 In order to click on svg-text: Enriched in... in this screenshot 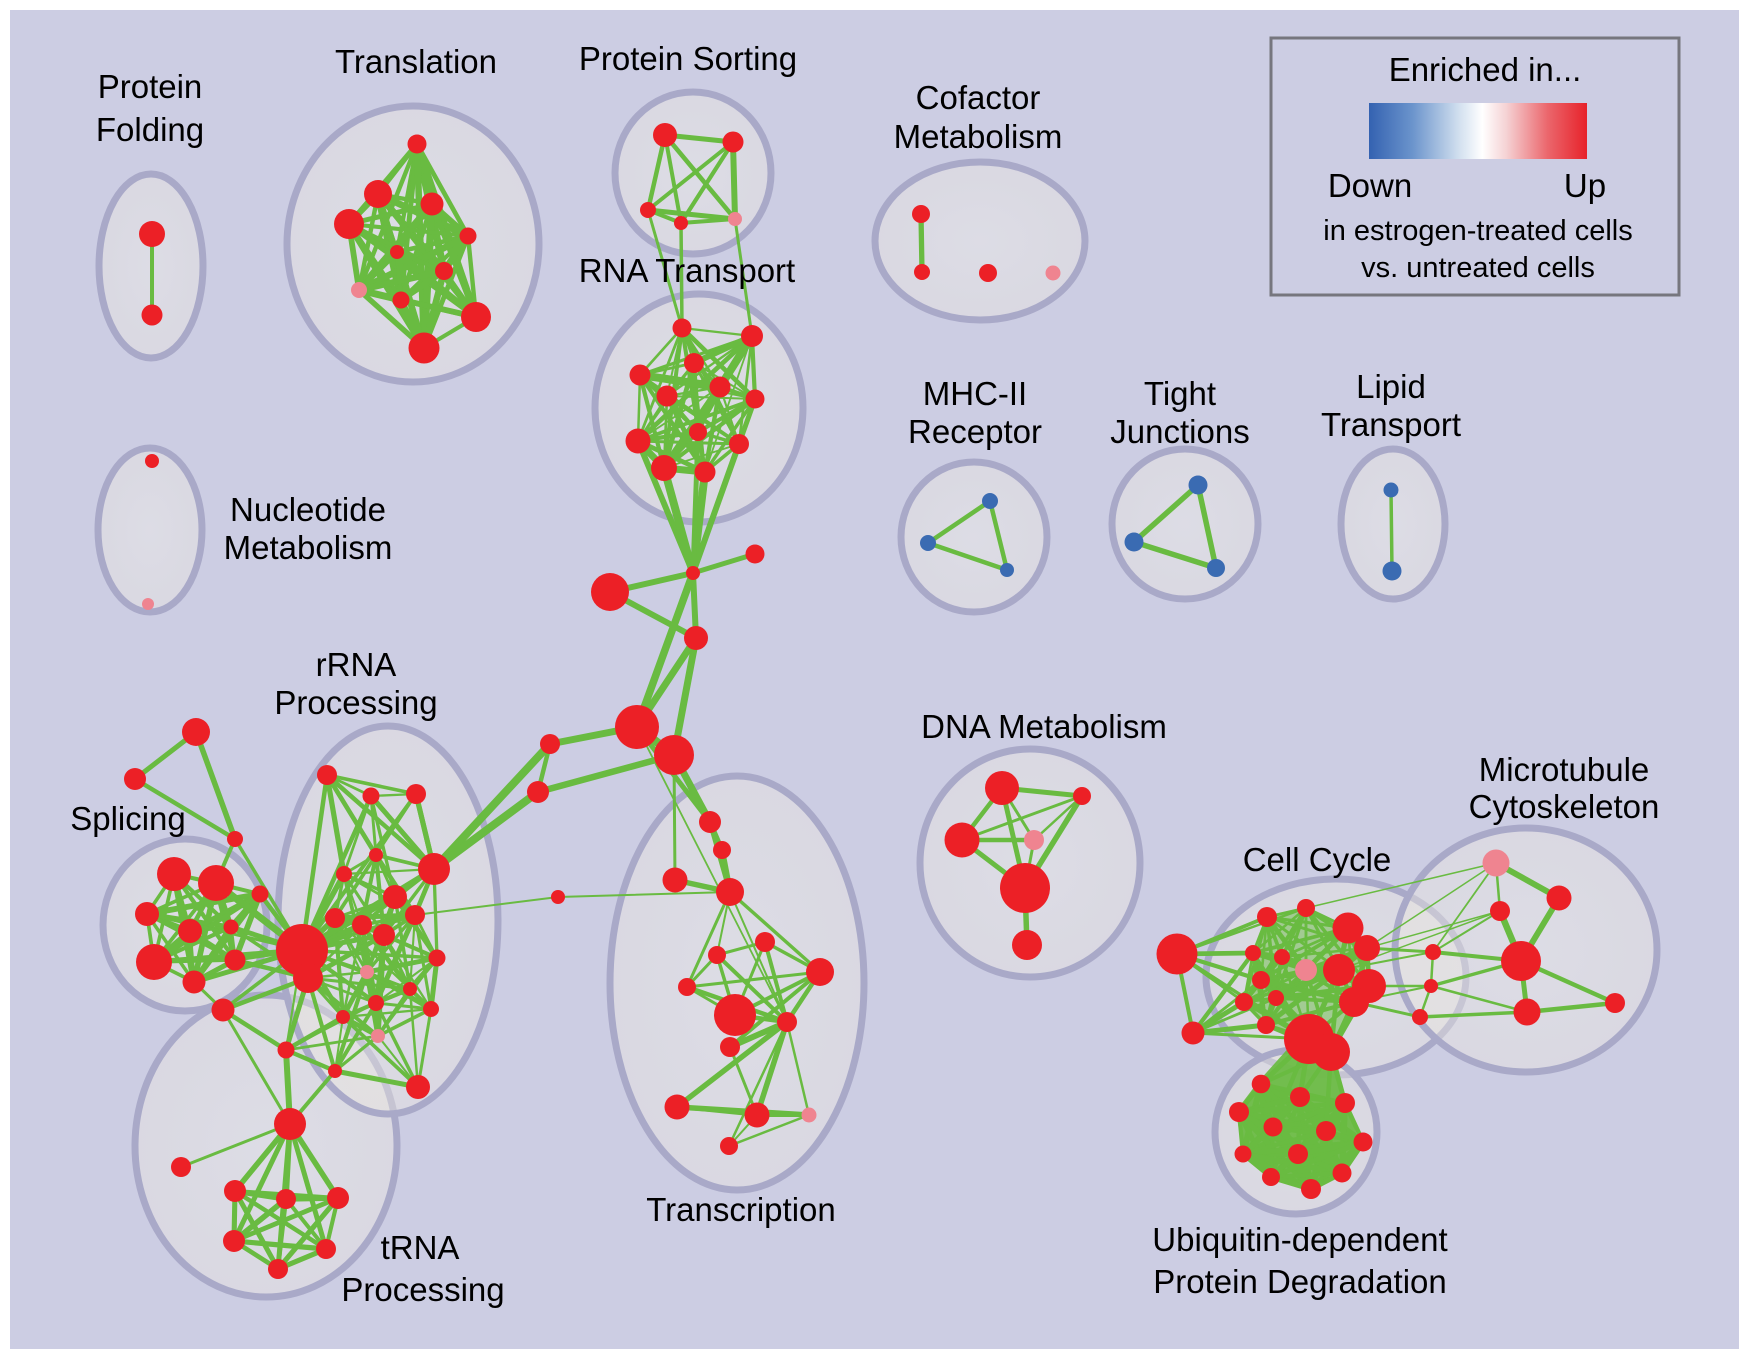, I will do `click(1485, 69)`.